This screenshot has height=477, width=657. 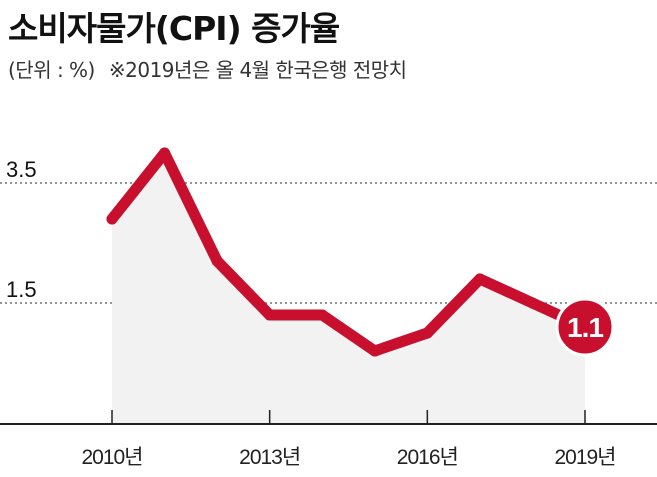 What do you see at coordinates (584, 457) in the screenshot?
I see `x-tick-label: 2019년` at bounding box center [584, 457].